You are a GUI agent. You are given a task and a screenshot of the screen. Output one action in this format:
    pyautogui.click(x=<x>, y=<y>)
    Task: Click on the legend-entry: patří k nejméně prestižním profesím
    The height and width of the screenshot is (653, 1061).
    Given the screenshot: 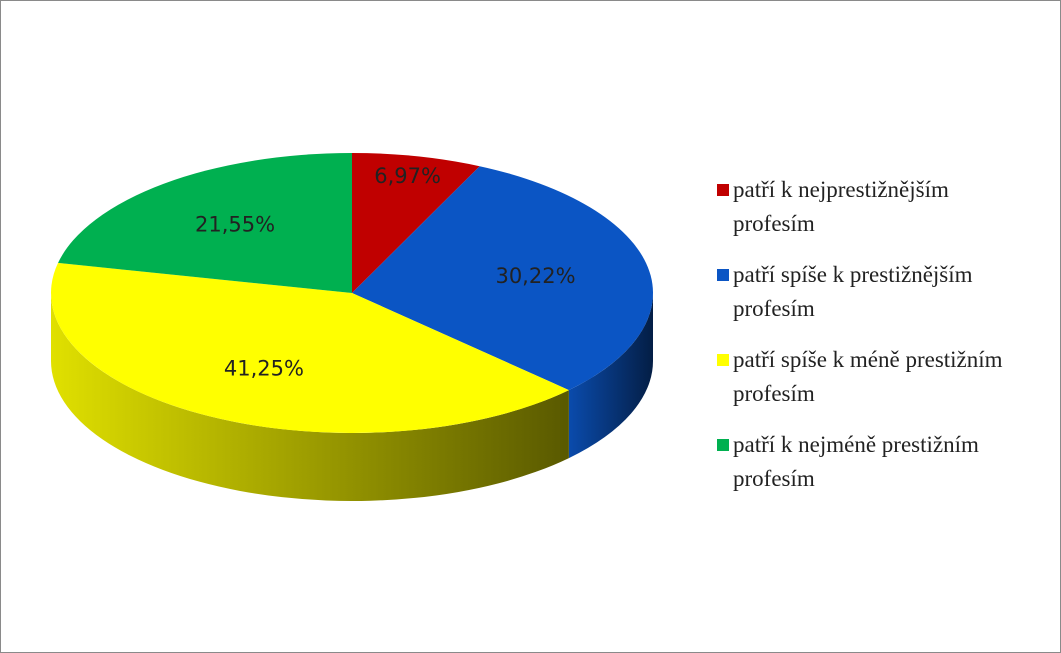 What is the action you would take?
    pyautogui.click(x=872, y=462)
    